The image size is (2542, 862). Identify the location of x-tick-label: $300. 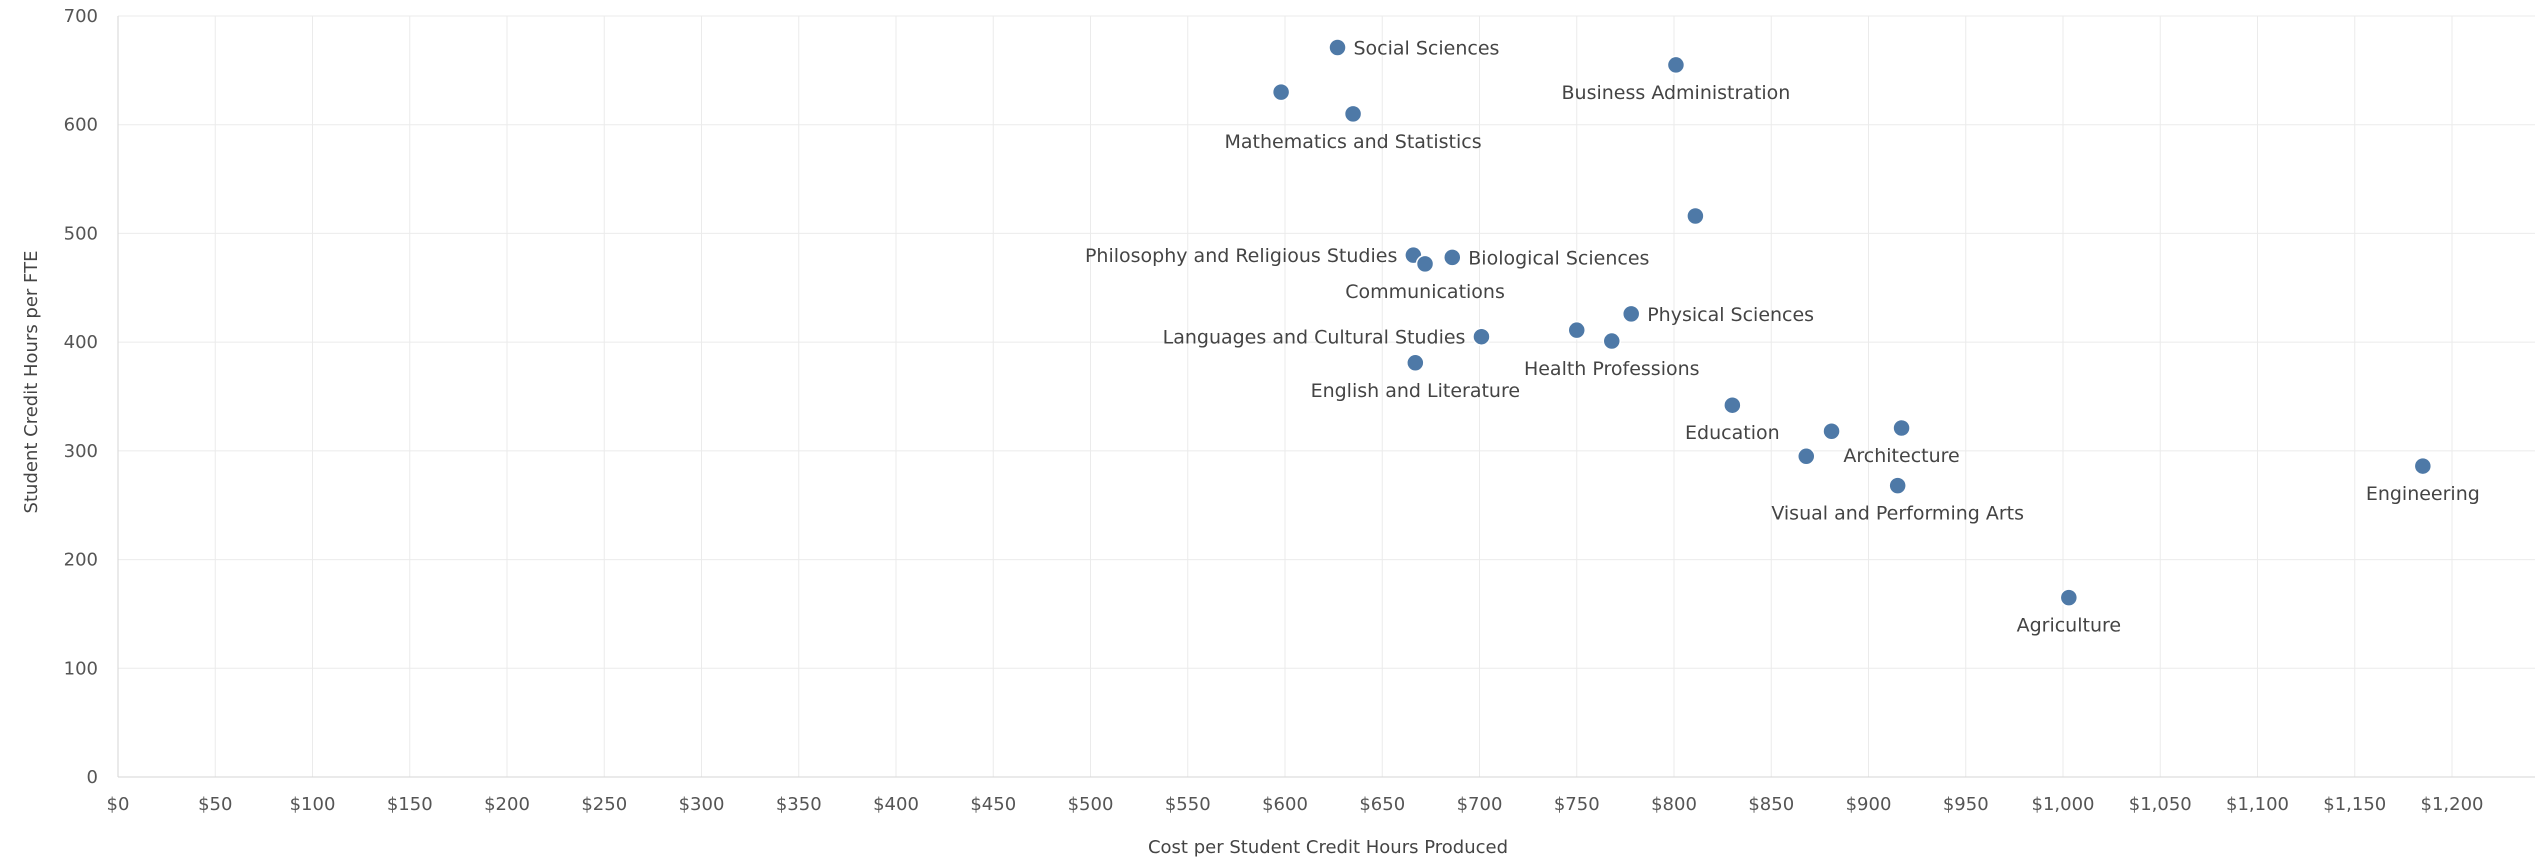
(702, 804).